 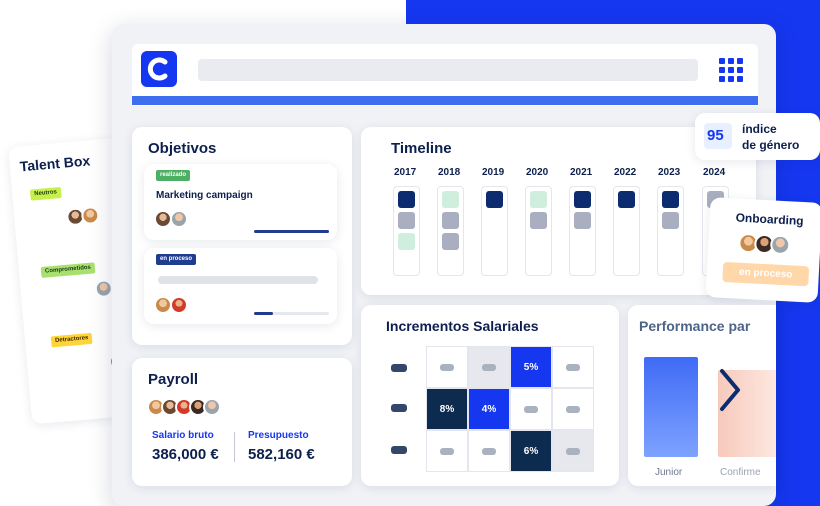 I want to click on gender-index-label-line1: índice, so click(x=759, y=129).